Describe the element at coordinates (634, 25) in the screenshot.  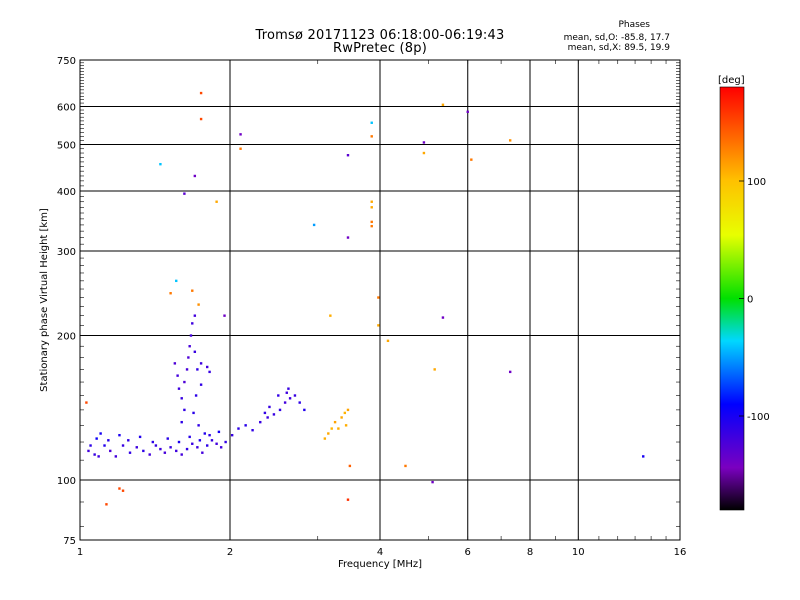
I see `stats-header: Phases` at that location.